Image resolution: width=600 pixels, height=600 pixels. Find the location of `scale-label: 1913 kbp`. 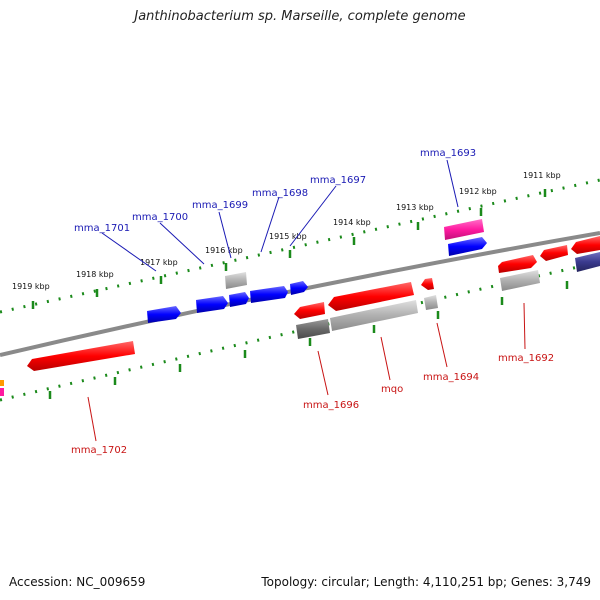

scale-label: 1913 kbp is located at coordinates (415, 207).